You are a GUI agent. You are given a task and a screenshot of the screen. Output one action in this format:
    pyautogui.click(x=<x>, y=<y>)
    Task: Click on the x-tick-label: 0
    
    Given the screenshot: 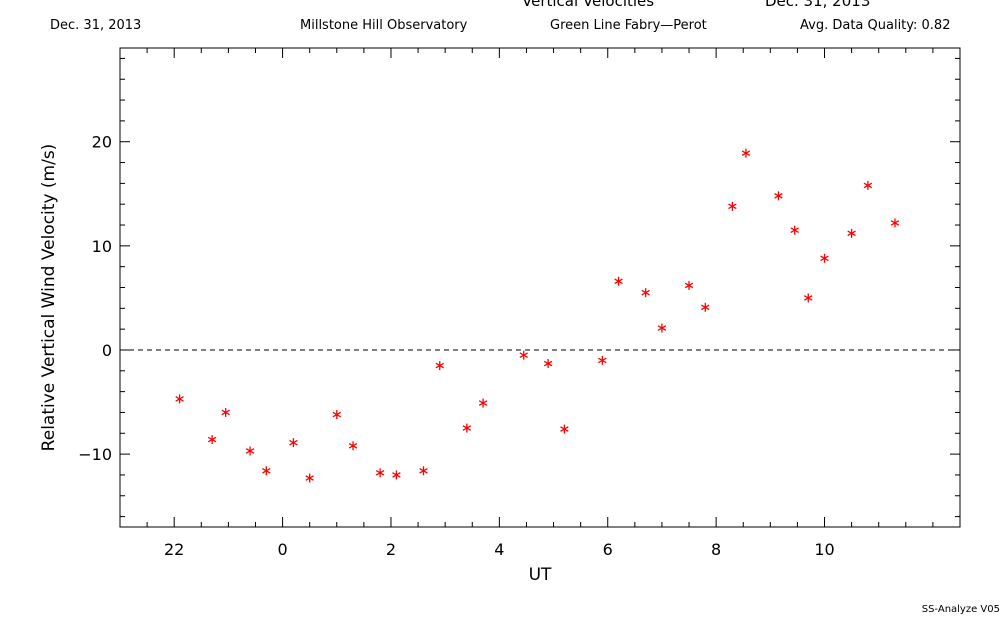 What is the action you would take?
    pyautogui.click(x=282, y=549)
    